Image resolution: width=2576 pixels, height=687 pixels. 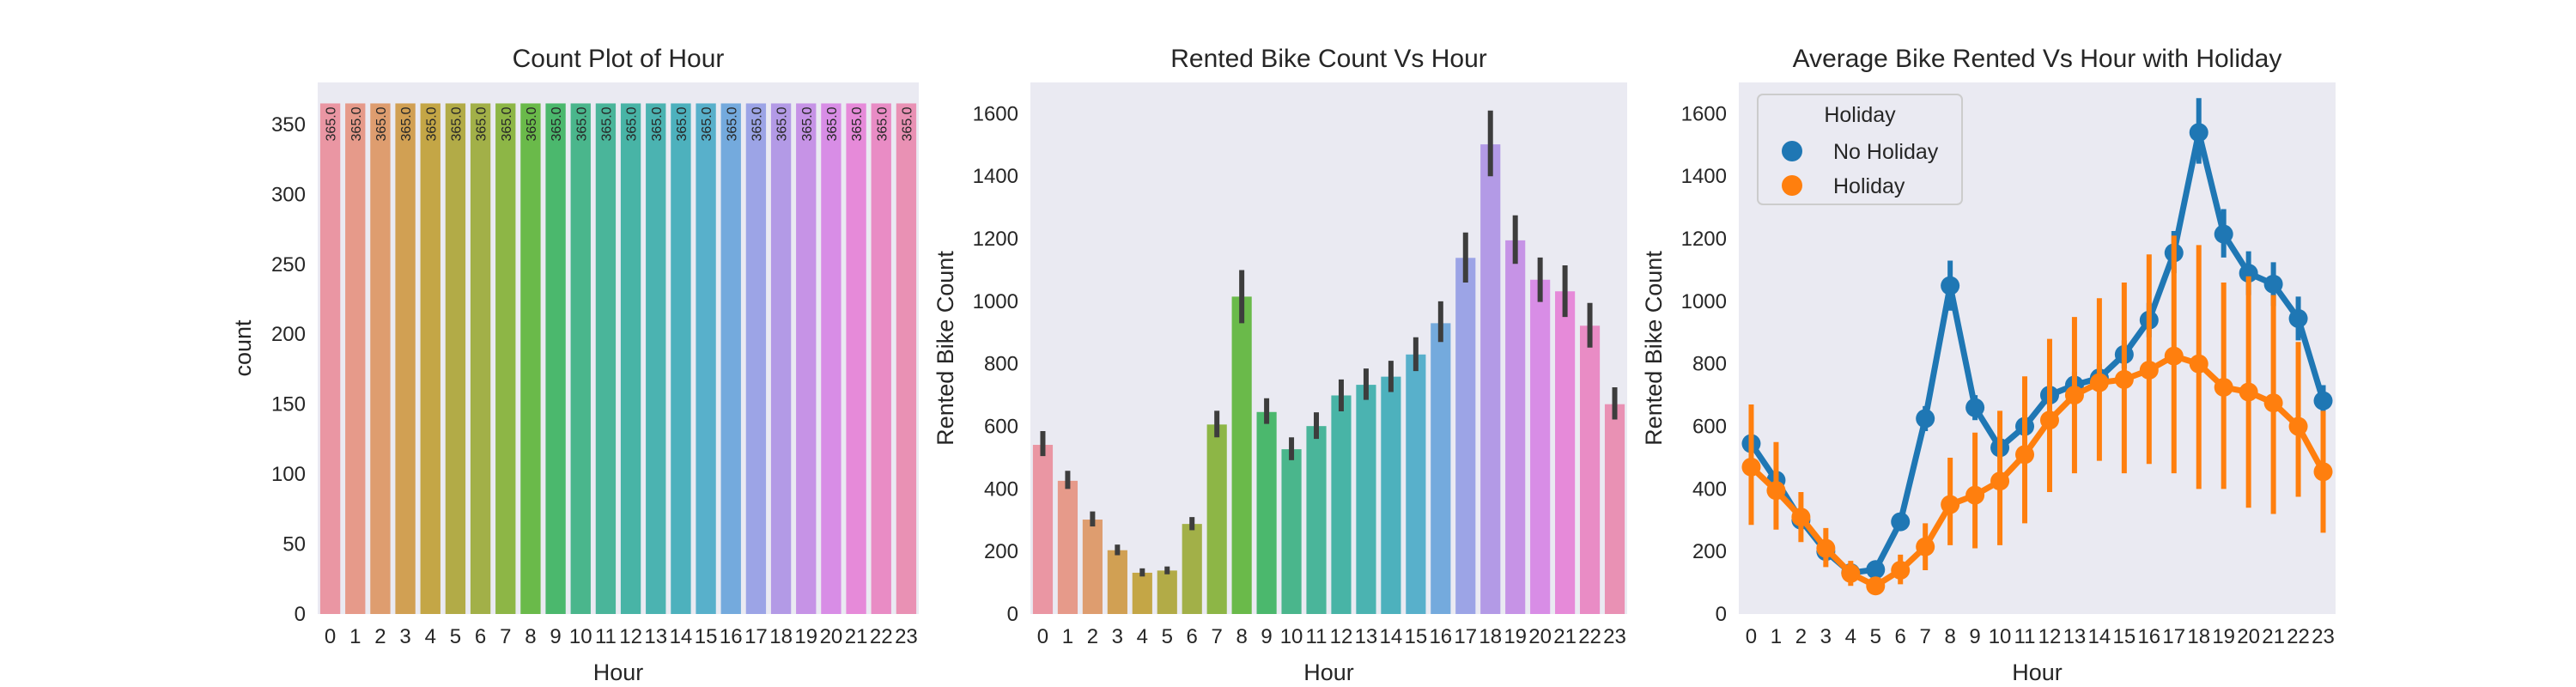 I want to click on x-tick-label: 14, so click(x=682, y=636).